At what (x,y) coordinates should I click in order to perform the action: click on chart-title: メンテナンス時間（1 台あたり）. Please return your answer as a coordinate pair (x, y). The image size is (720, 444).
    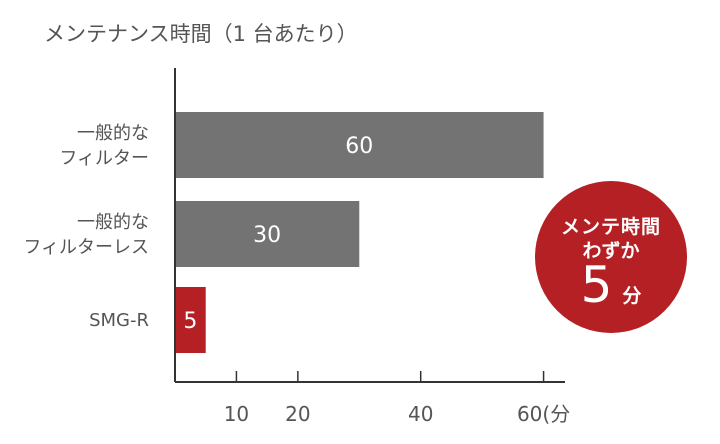
    Looking at the image, I should click on (201, 34).